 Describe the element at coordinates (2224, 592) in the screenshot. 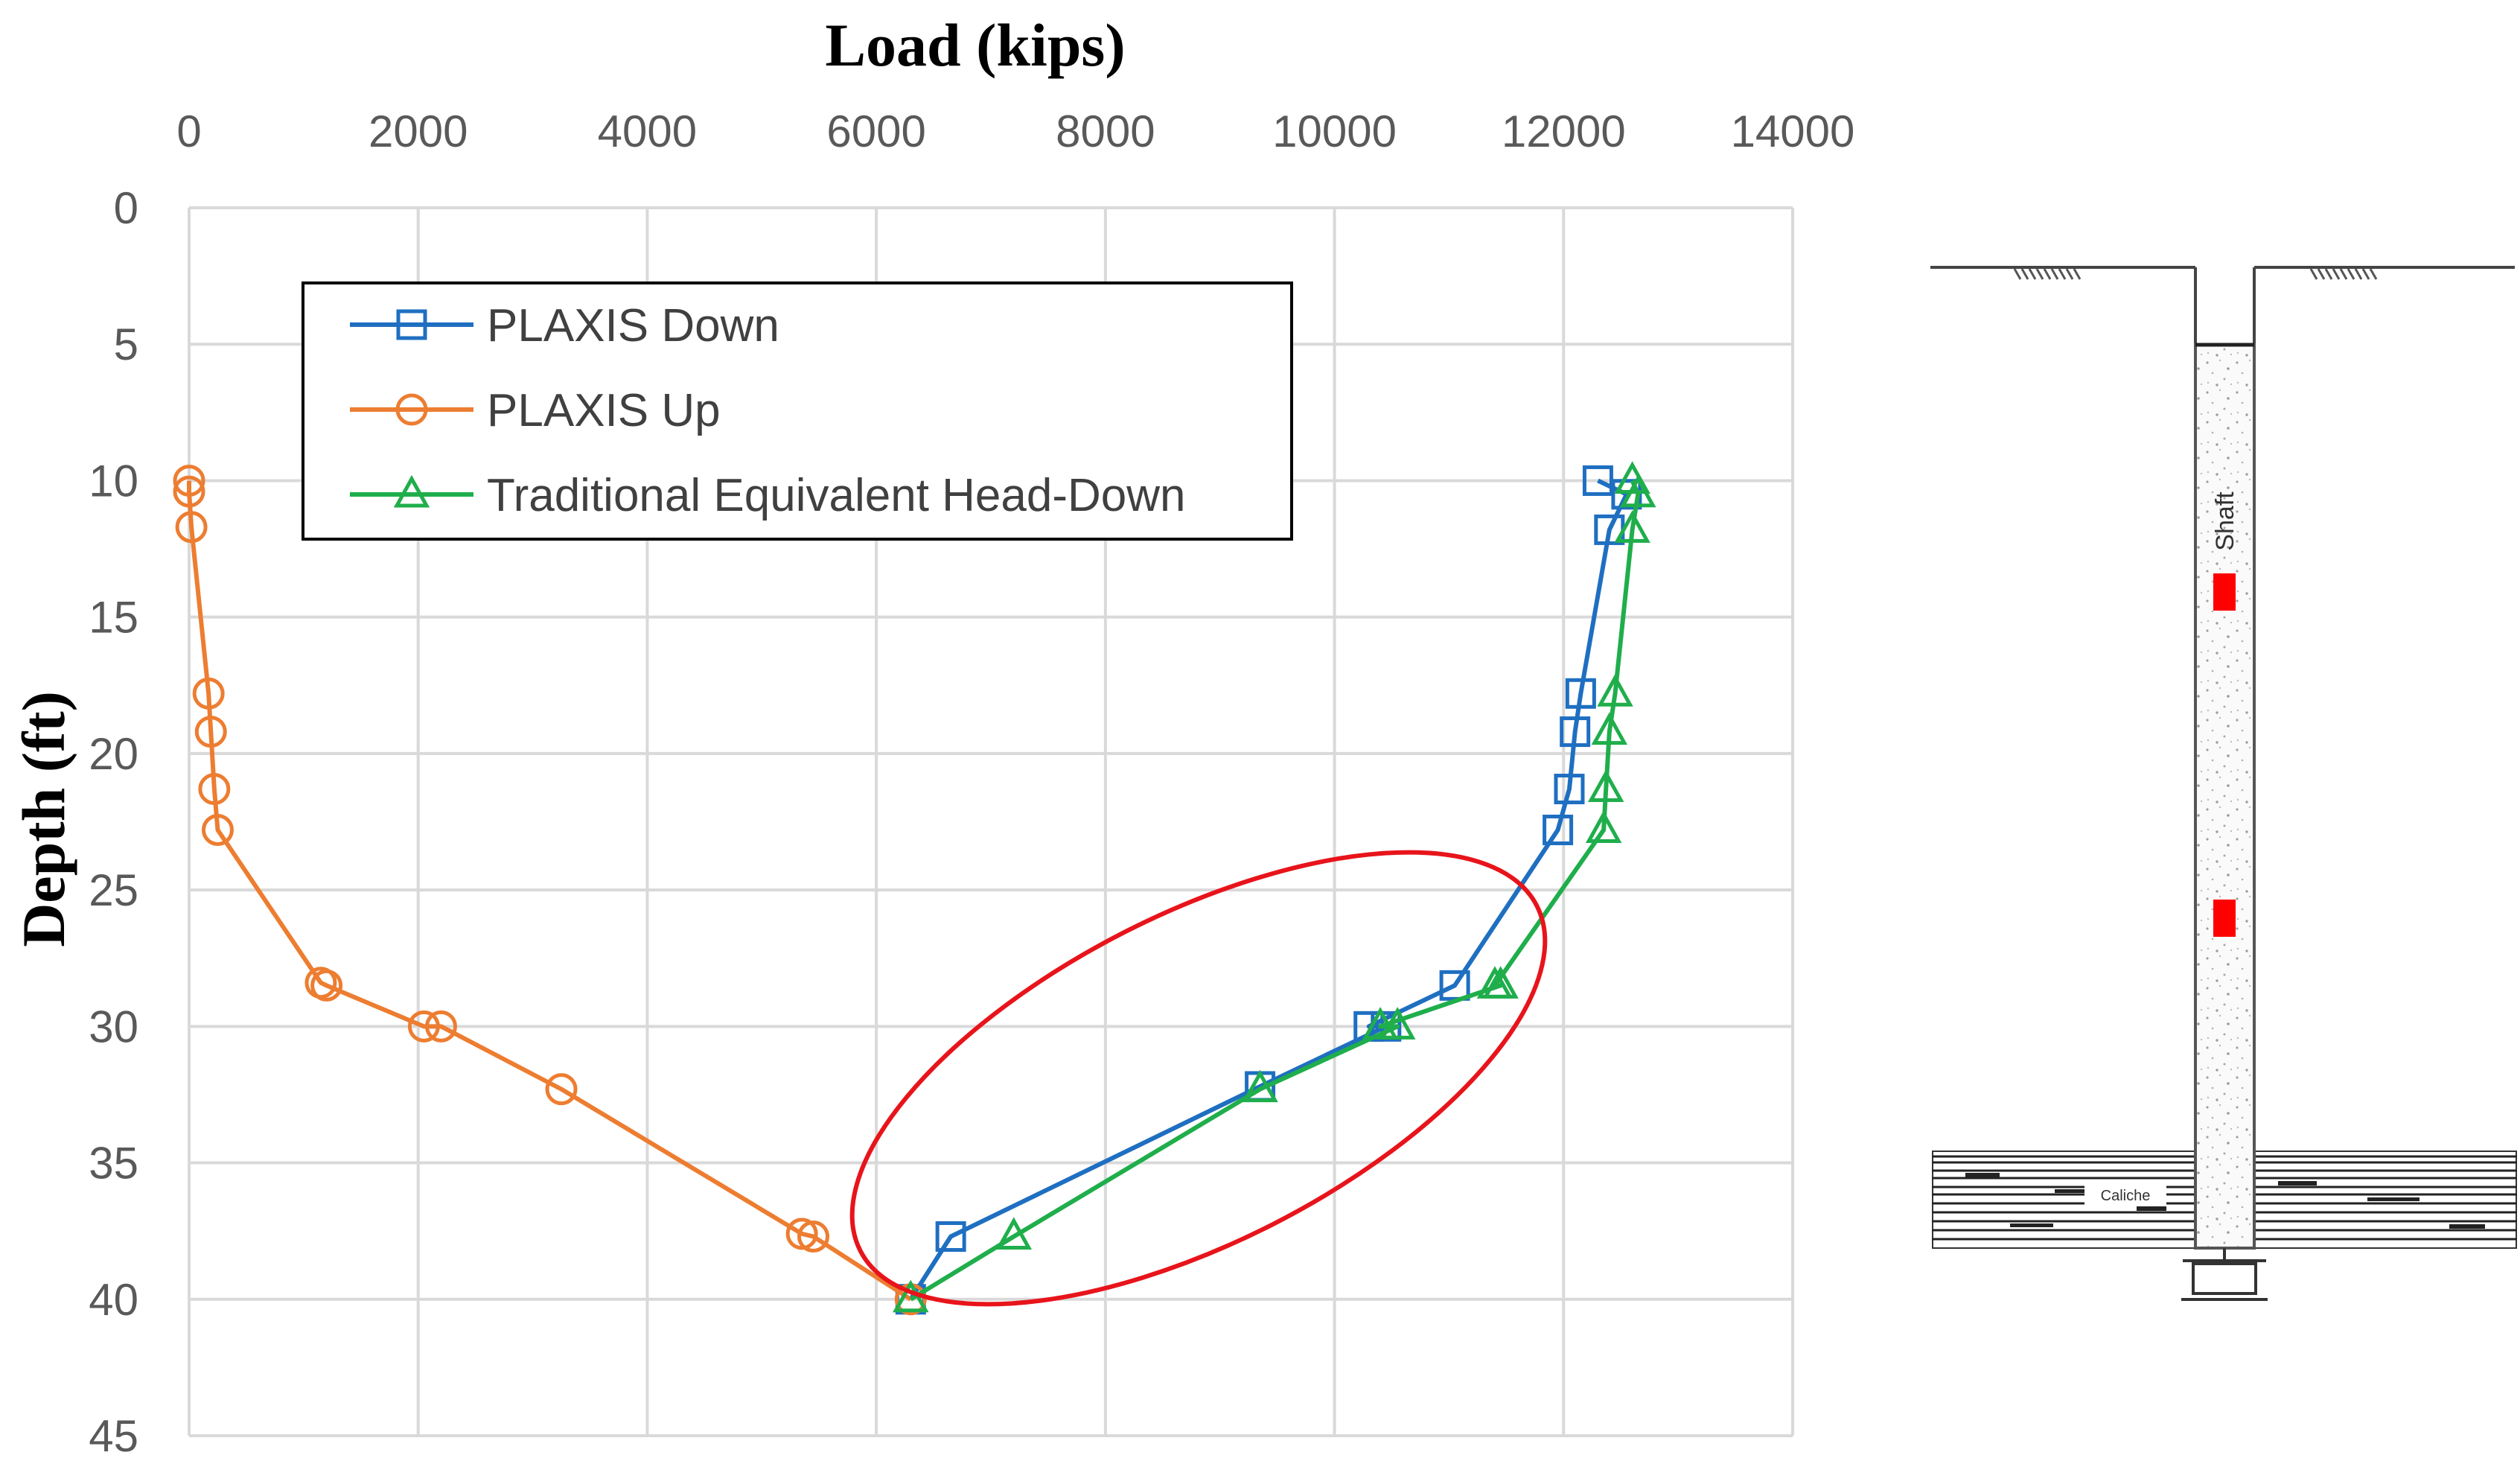

I see `strain-gauge-upper` at that location.